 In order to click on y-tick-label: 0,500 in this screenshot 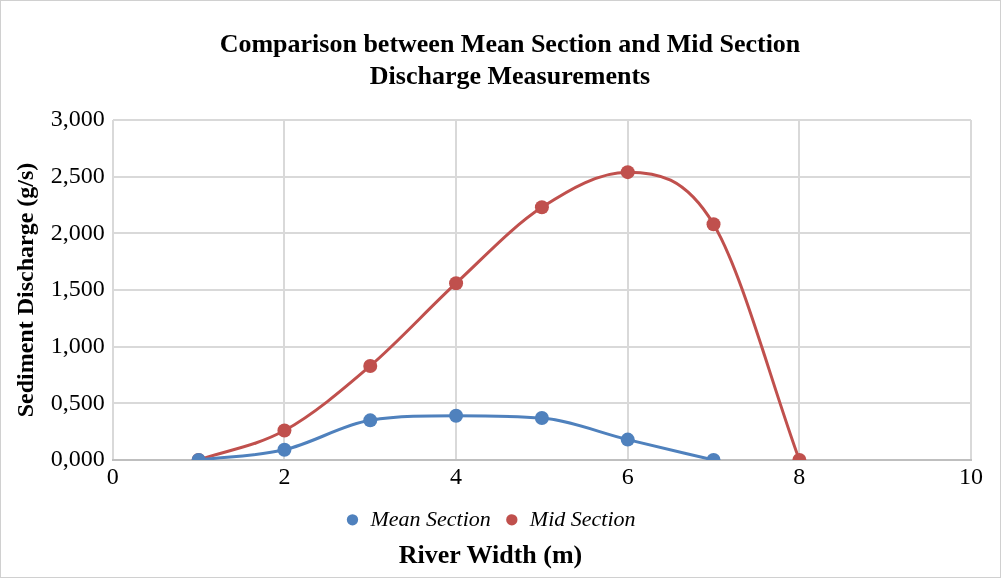, I will do `click(77, 401)`.